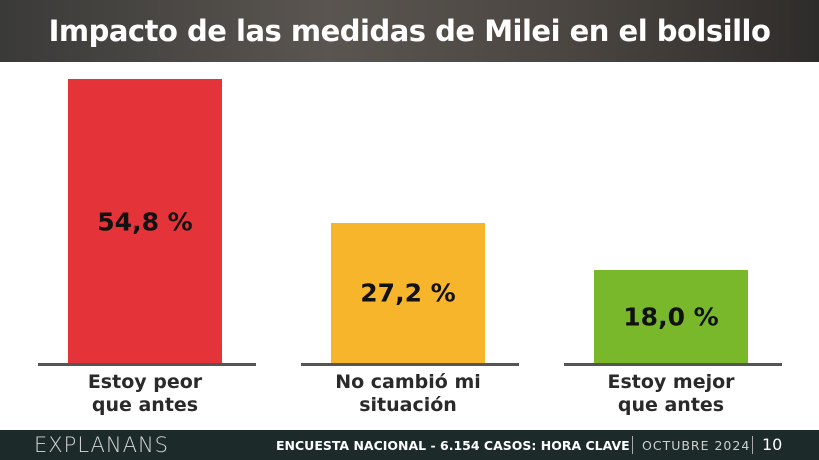 The height and width of the screenshot is (460, 819). I want to click on x-tick-label: Estoy peor que antes, so click(145, 393).